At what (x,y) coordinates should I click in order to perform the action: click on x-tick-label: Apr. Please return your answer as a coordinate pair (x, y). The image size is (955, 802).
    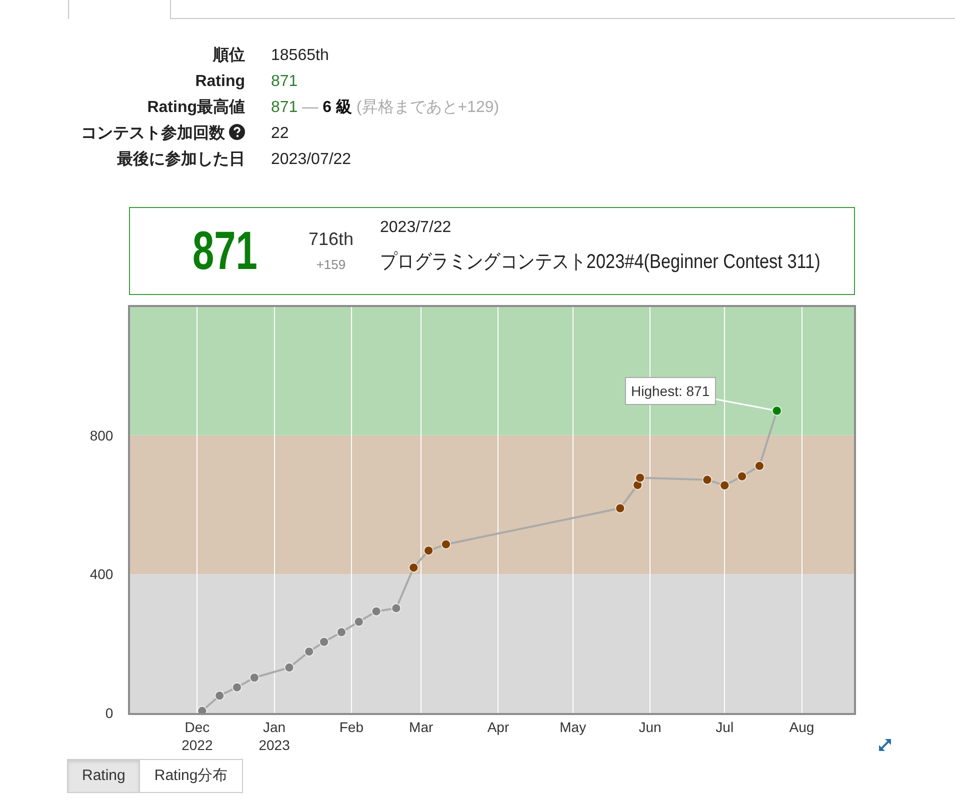
    Looking at the image, I should click on (498, 726).